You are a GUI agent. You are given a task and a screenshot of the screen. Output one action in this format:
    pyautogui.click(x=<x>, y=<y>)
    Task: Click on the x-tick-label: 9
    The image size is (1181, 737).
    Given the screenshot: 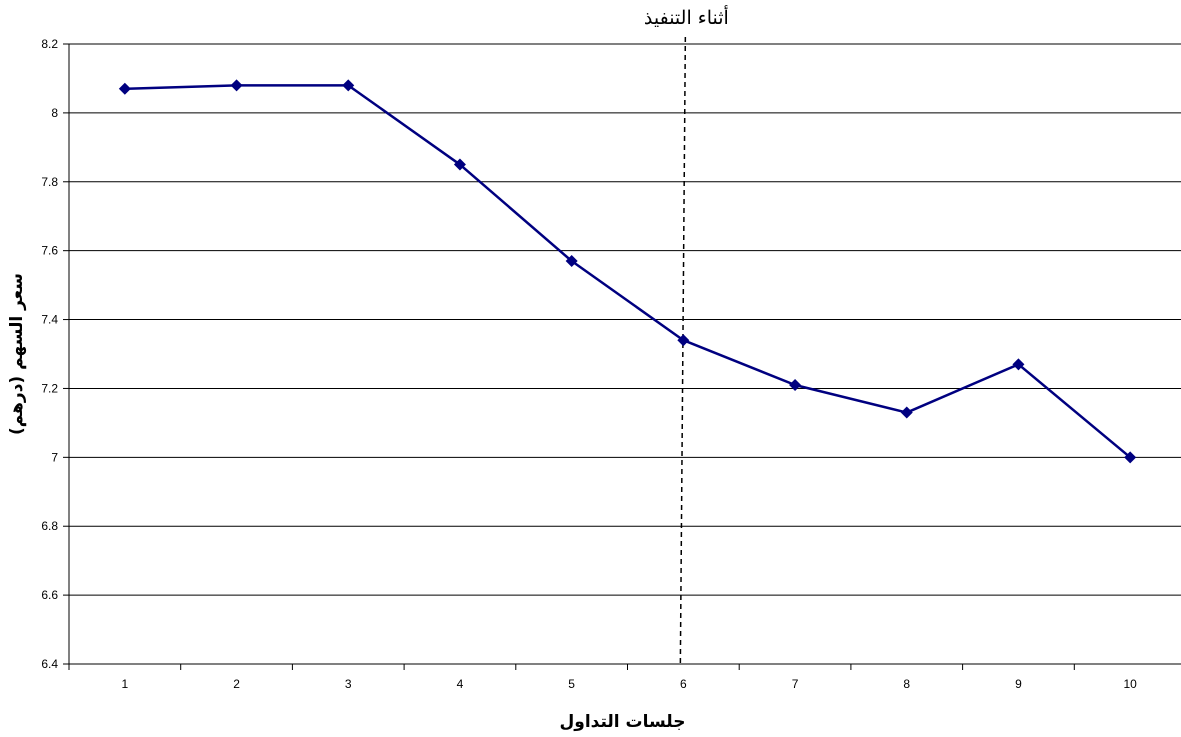 What is the action you would take?
    pyautogui.click(x=1018, y=684)
    